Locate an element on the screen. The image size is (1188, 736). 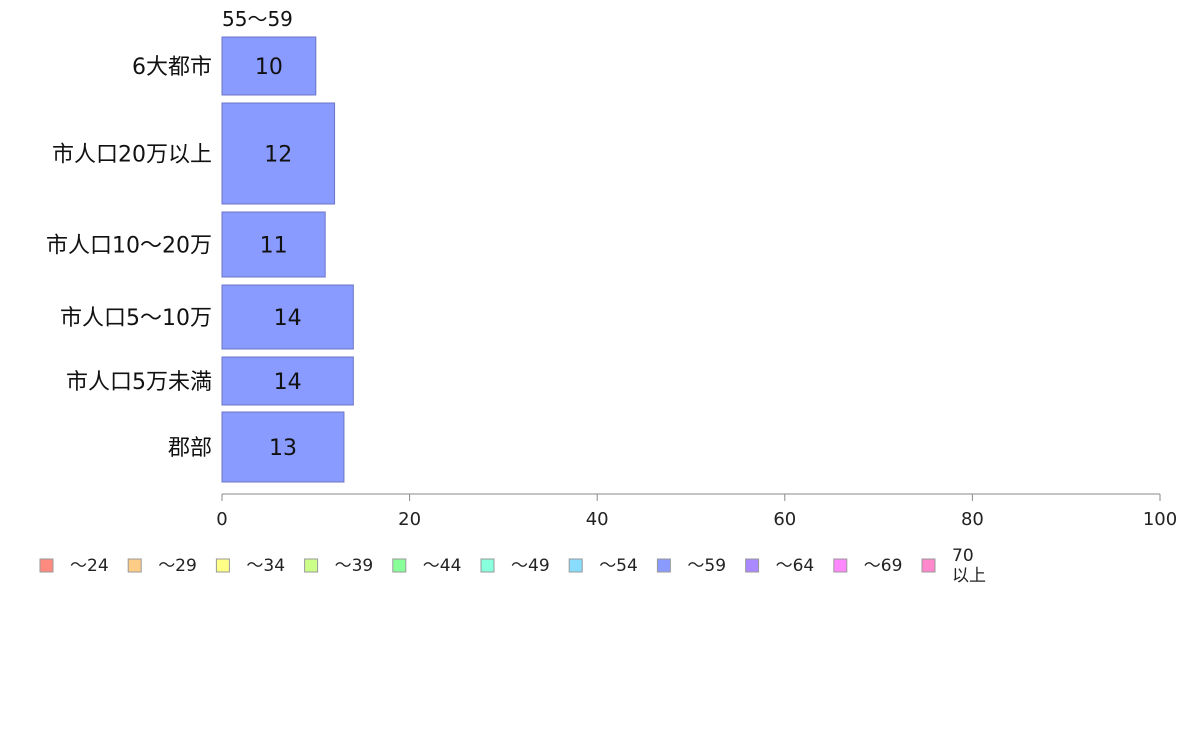
x-tick-label-2: 40 is located at coordinates (597, 519).